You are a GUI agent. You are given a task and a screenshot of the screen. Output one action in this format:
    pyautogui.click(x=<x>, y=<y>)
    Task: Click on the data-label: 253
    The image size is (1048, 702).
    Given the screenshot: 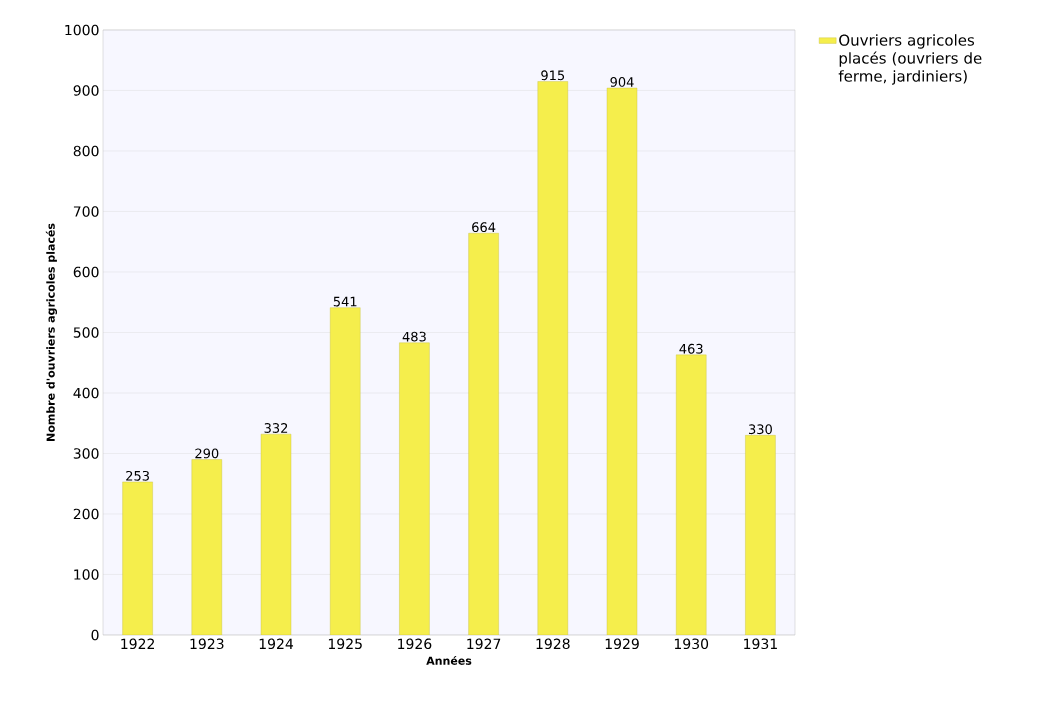 What is the action you would take?
    pyautogui.click(x=137, y=475)
    